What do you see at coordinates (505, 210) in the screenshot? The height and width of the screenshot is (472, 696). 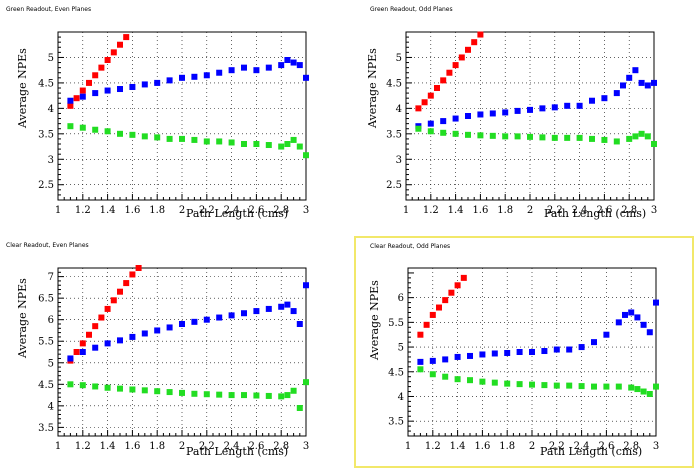 I see `x-tick-label: 1.8` at bounding box center [505, 210].